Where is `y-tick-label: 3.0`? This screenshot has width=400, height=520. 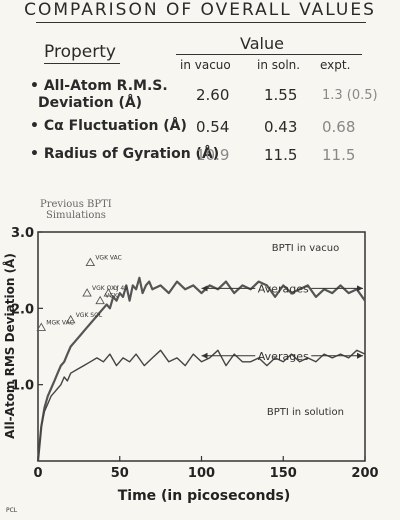 y-tick-label: 3.0 is located at coordinates (22, 233).